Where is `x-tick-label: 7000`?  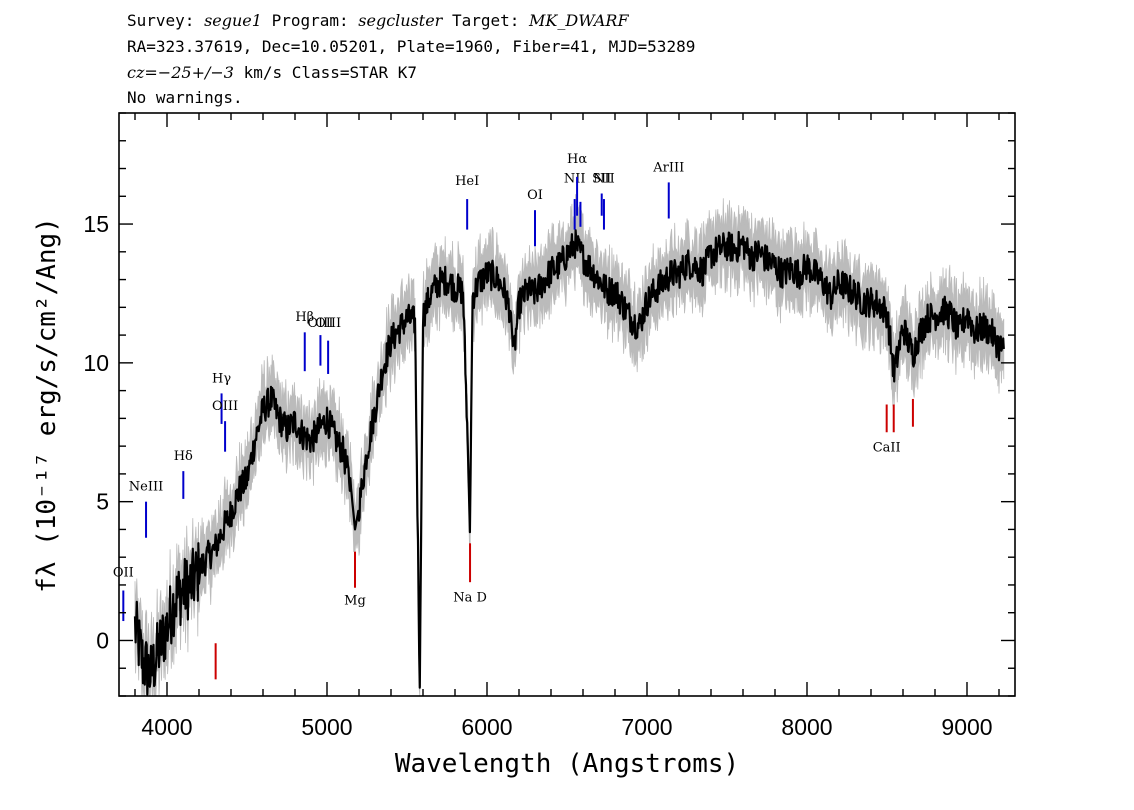 x-tick-label: 7000 is located at coordinates (646, 727).